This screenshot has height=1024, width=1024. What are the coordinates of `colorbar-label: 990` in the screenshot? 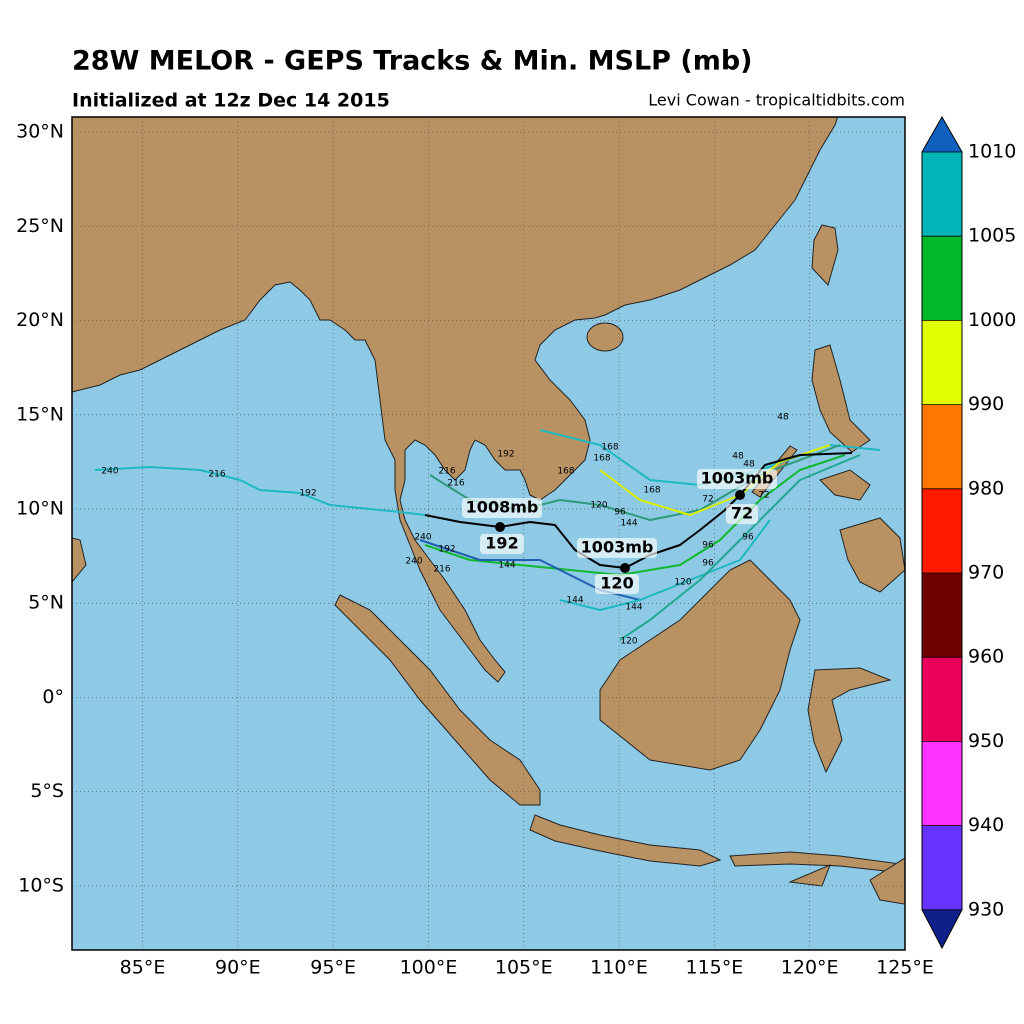 It's located at (986, 404).